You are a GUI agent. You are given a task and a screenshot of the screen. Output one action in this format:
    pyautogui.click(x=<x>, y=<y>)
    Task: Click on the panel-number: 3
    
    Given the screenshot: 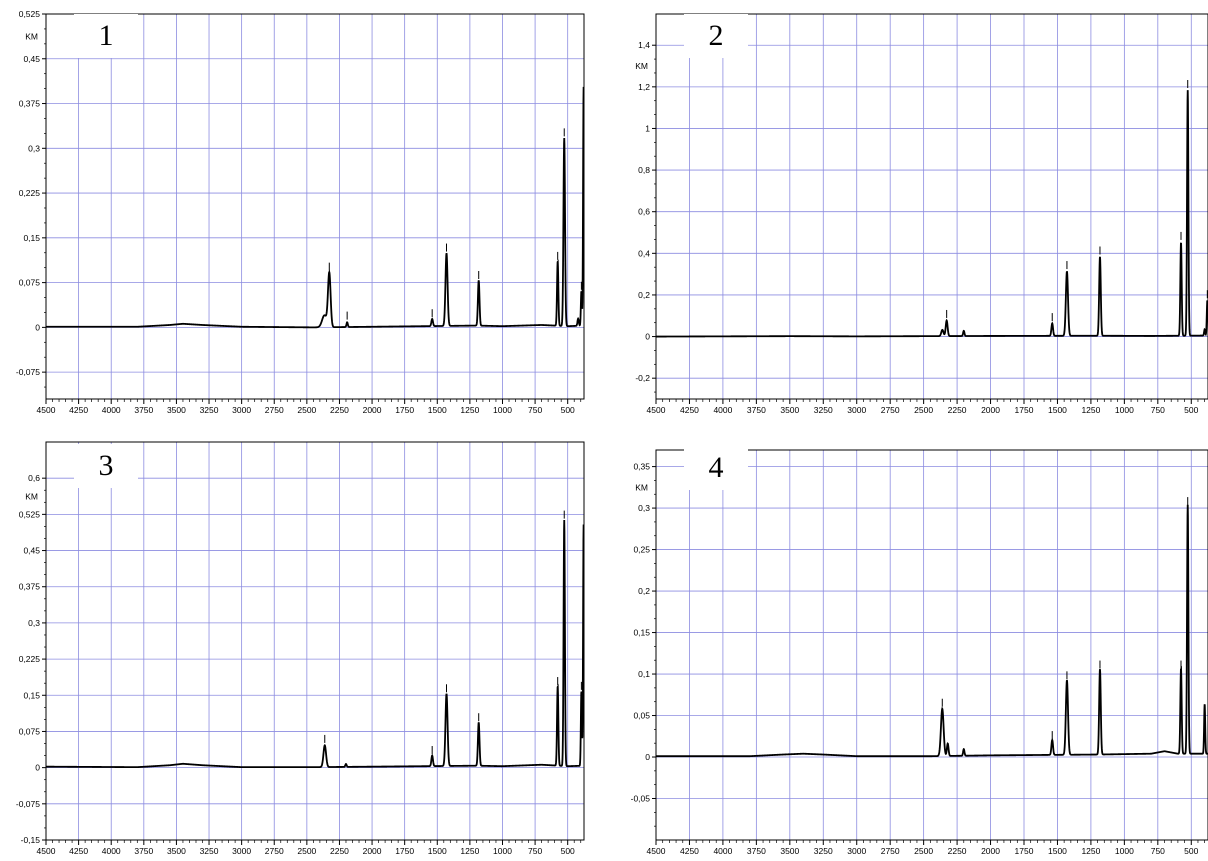 What is the action you would take?
    pyautogui.click(x=106, y=465)
    